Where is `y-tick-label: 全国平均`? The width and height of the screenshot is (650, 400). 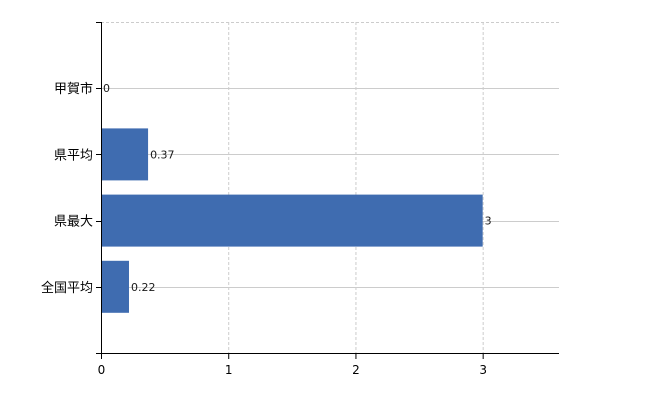 y-tick-label: 全国平均 is located at coordinates (67, 288).